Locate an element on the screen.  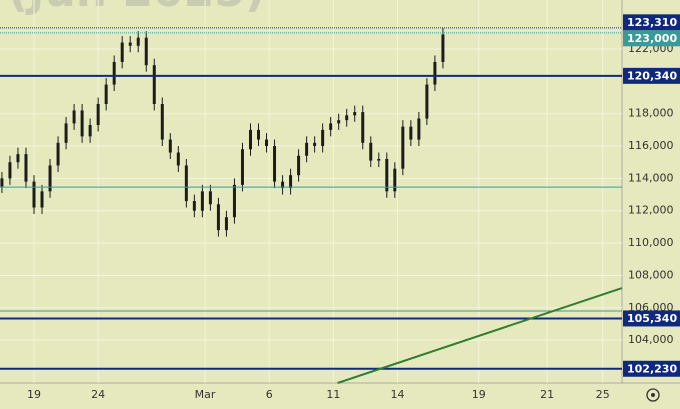
x-tick-label: 14 is located at coordinates (397, 394).